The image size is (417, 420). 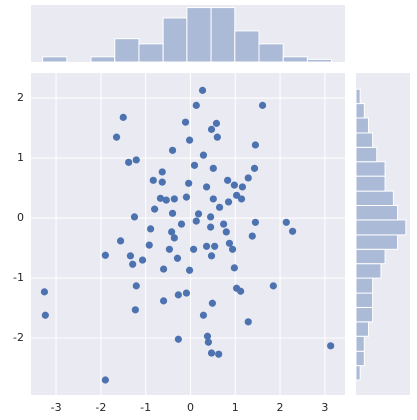 I want to click on y-tick-label: 0, so click(x=20, y=217).